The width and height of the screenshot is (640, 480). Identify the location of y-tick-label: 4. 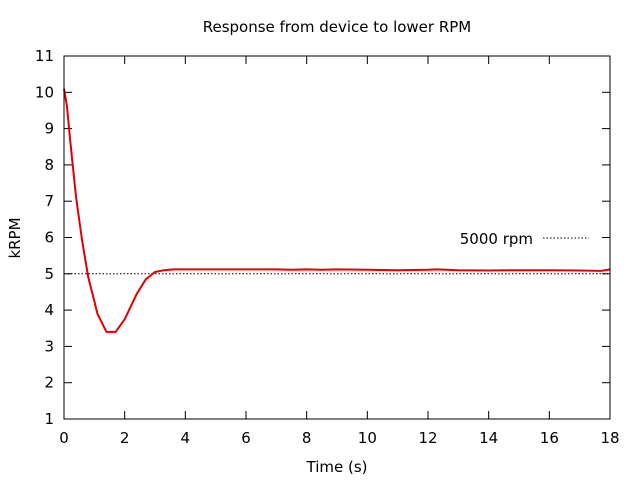
(49, 310).